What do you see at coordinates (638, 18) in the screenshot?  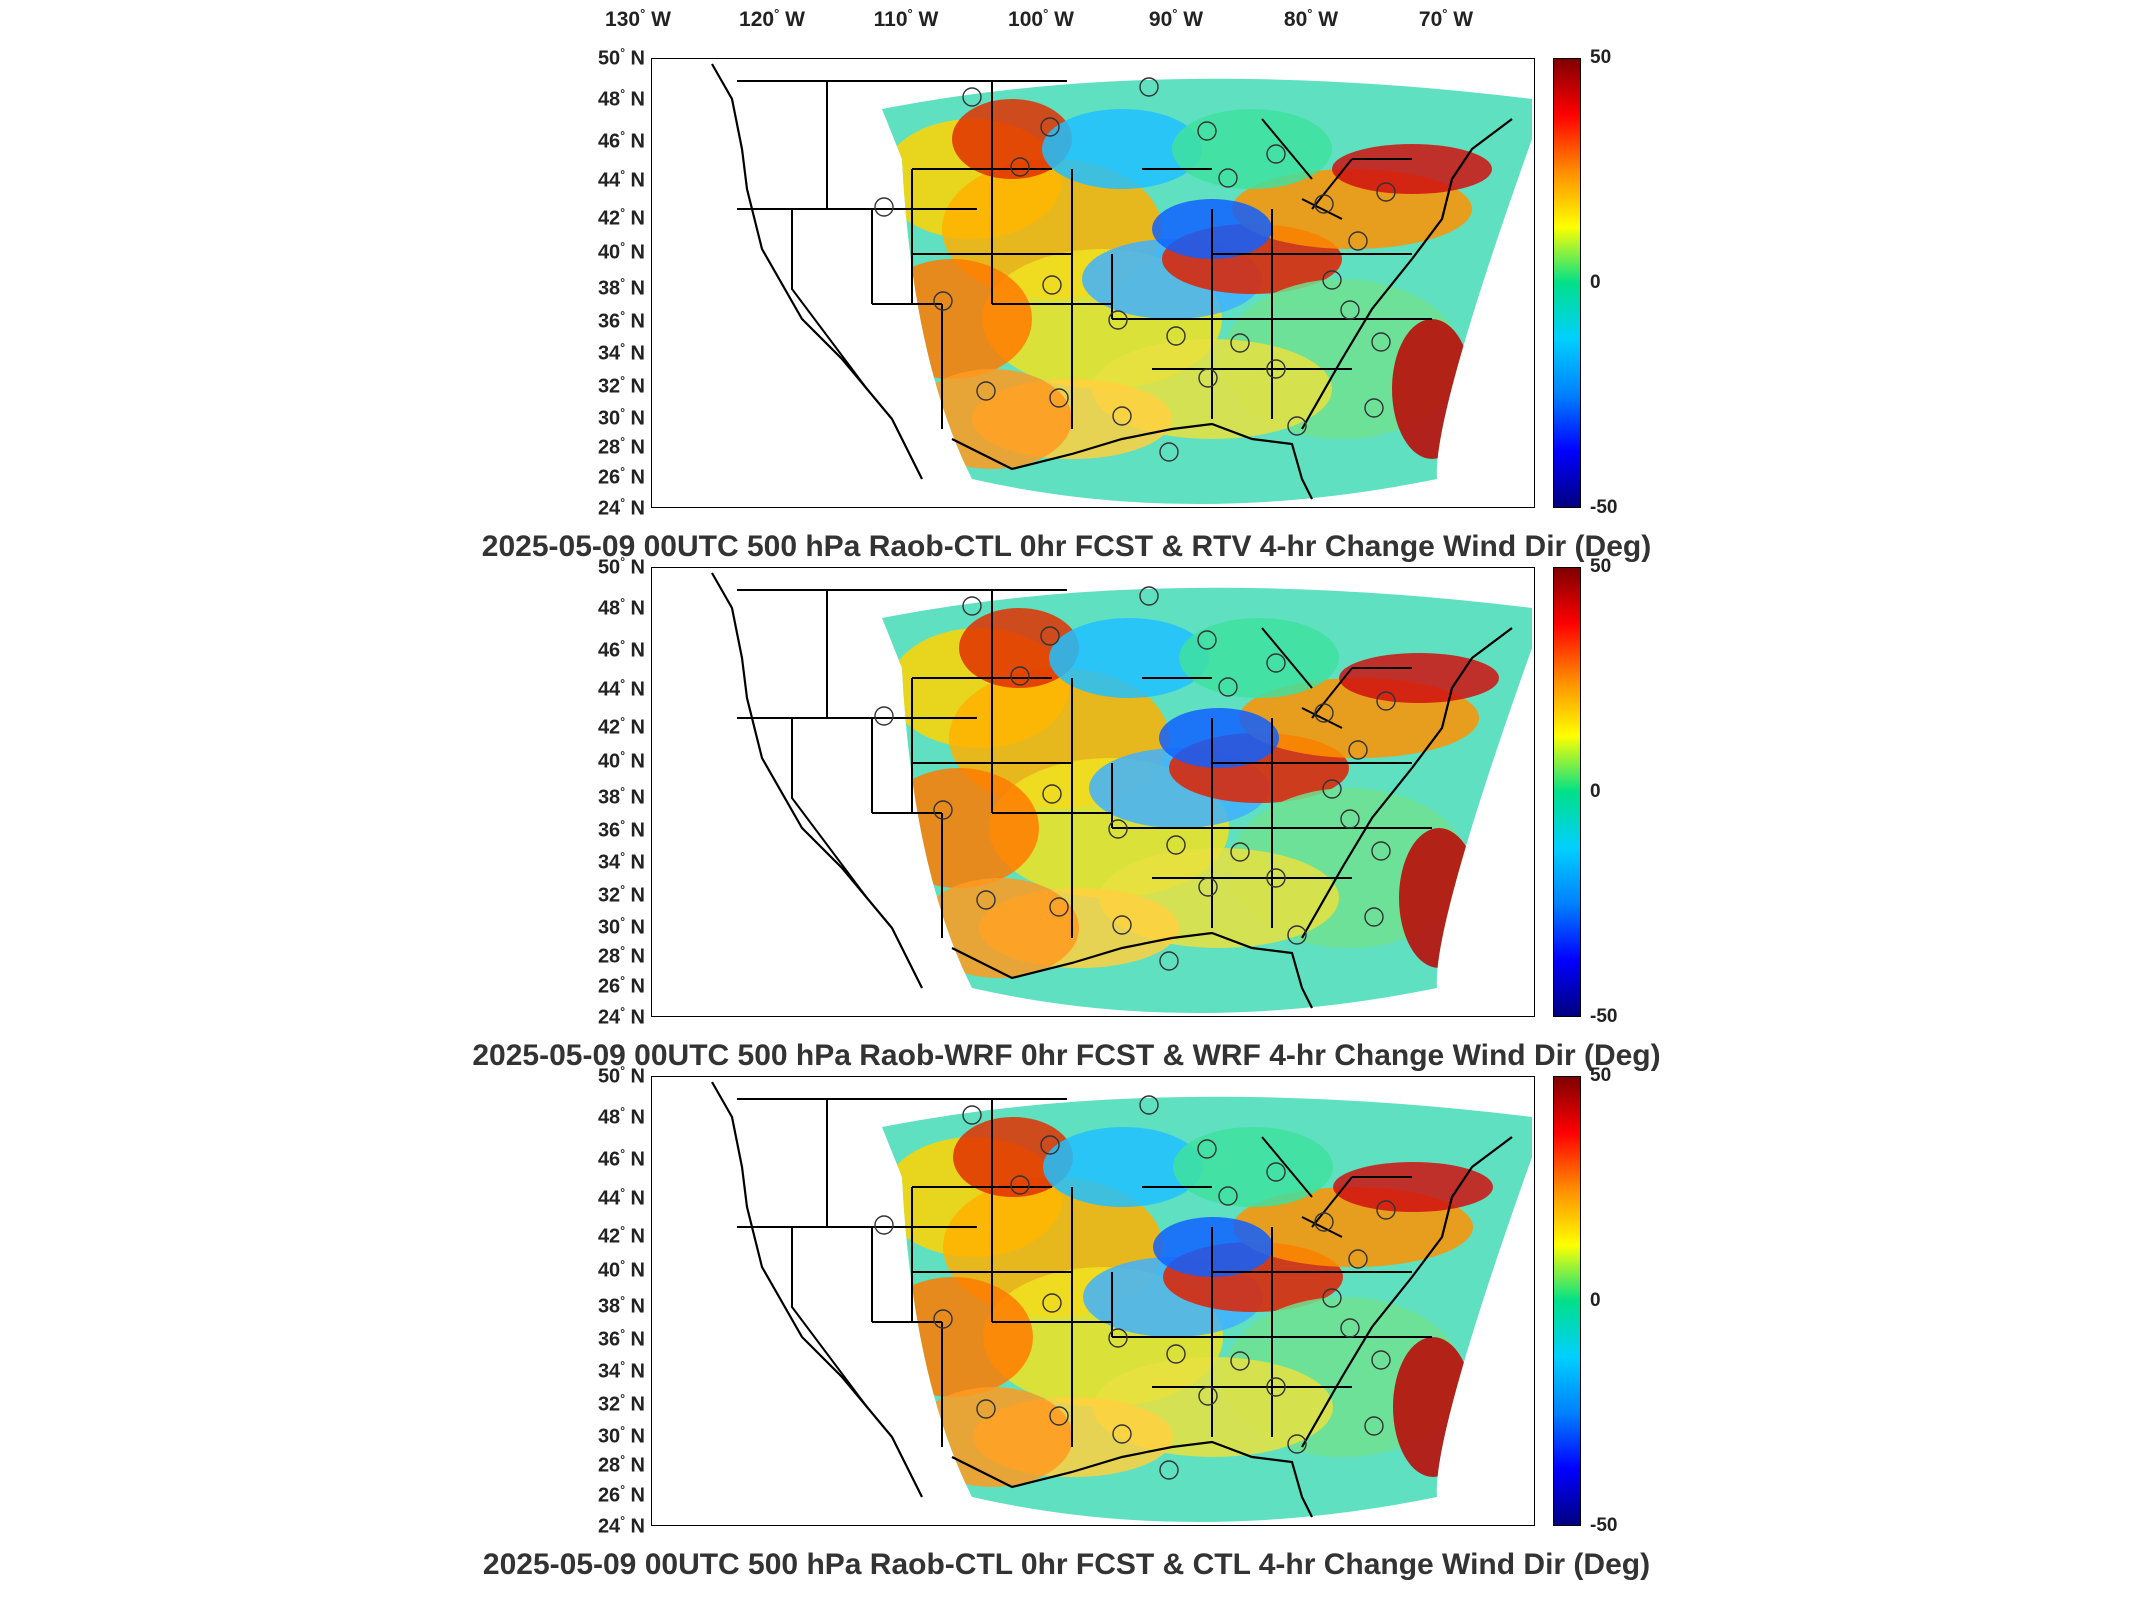 I see `longitude-label: 130° W` at bounding box center [638, 18].